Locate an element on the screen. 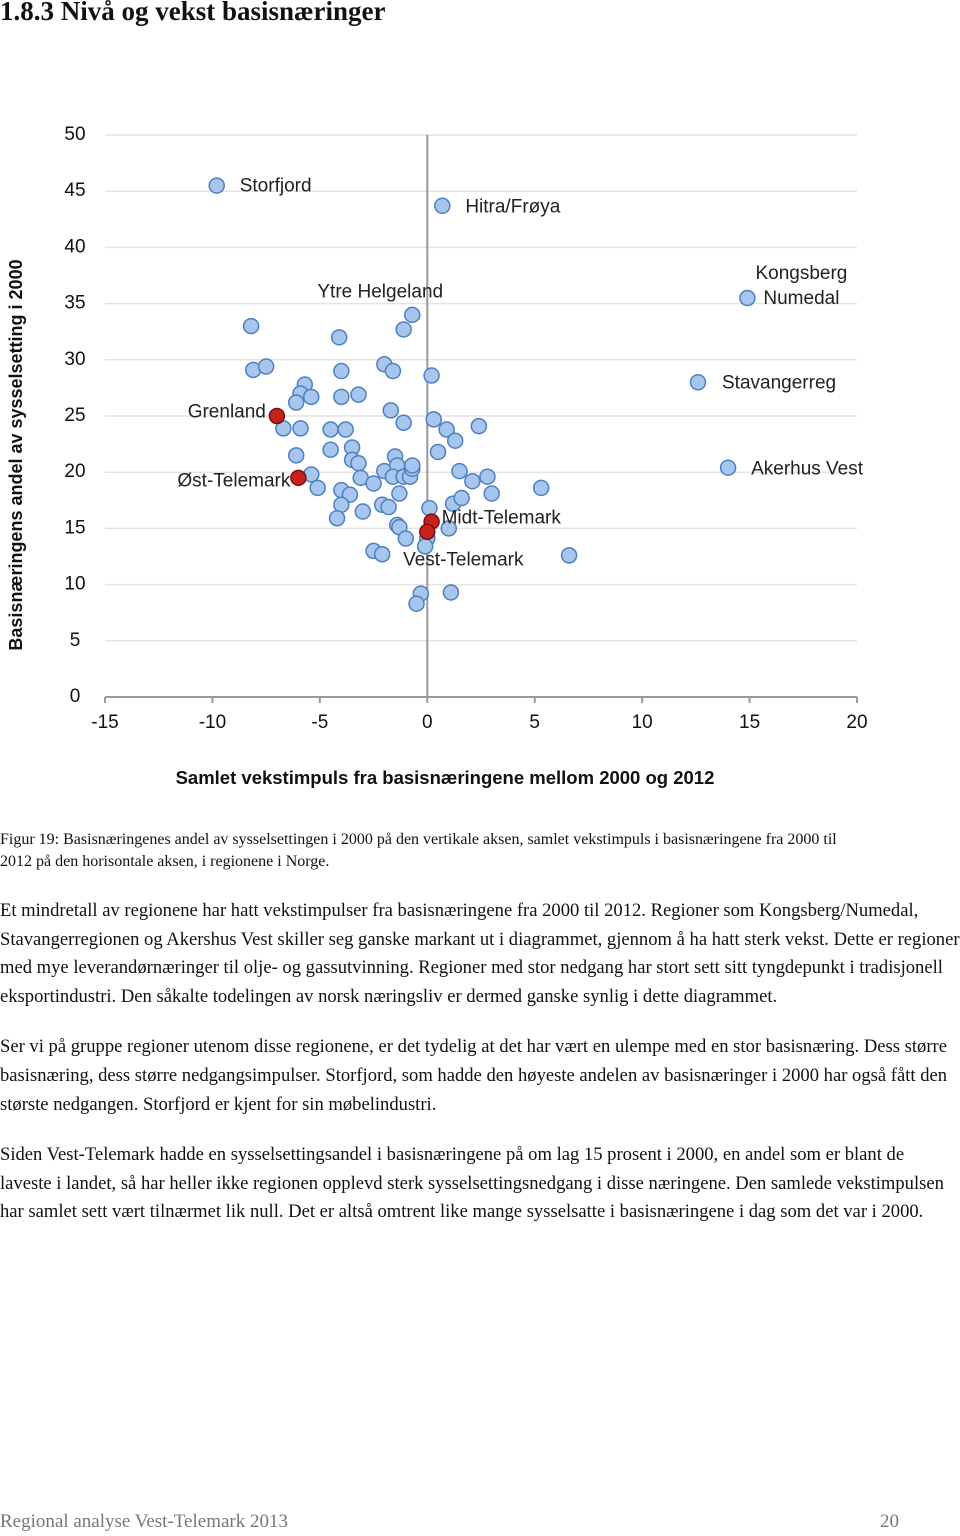 This screenshot has width=960, height=1536. x-tick-label: 15 is located at coordinates (749, 722).